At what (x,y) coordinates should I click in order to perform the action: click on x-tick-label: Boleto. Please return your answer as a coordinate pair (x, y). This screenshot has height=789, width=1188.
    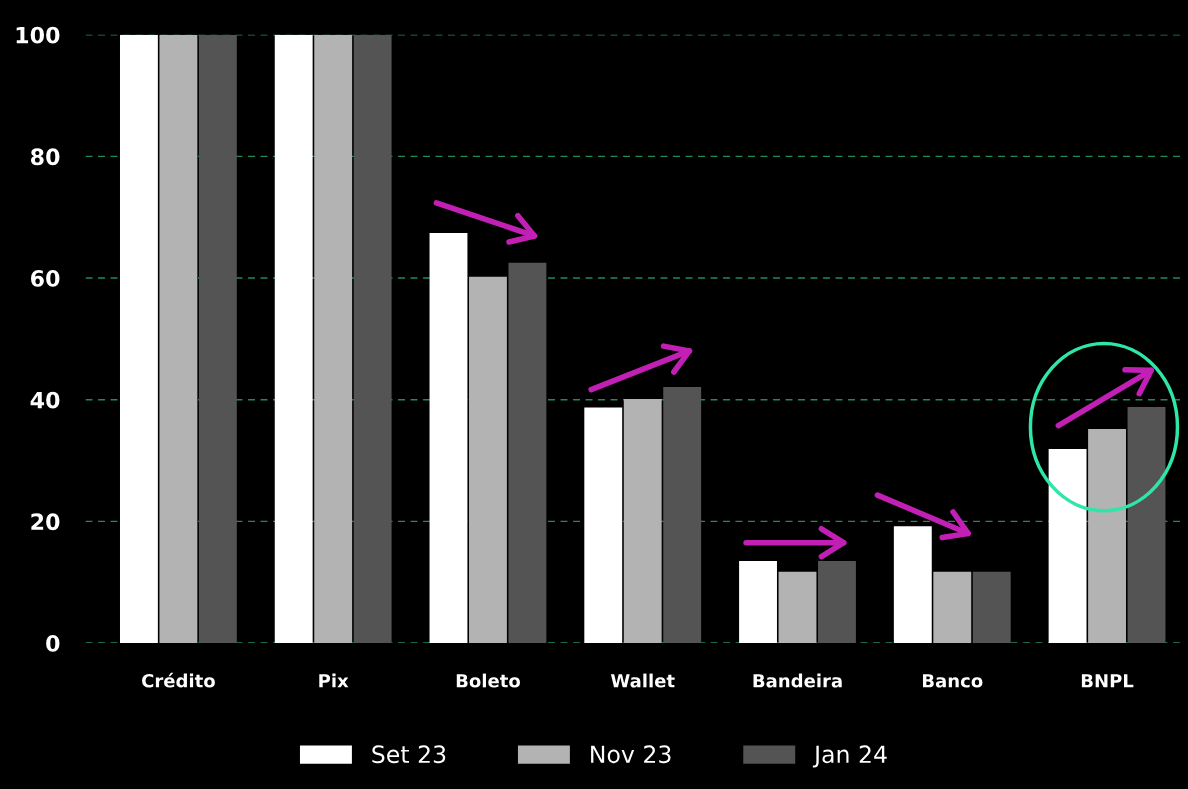
    Looking at the image, I should click on (488, 680).